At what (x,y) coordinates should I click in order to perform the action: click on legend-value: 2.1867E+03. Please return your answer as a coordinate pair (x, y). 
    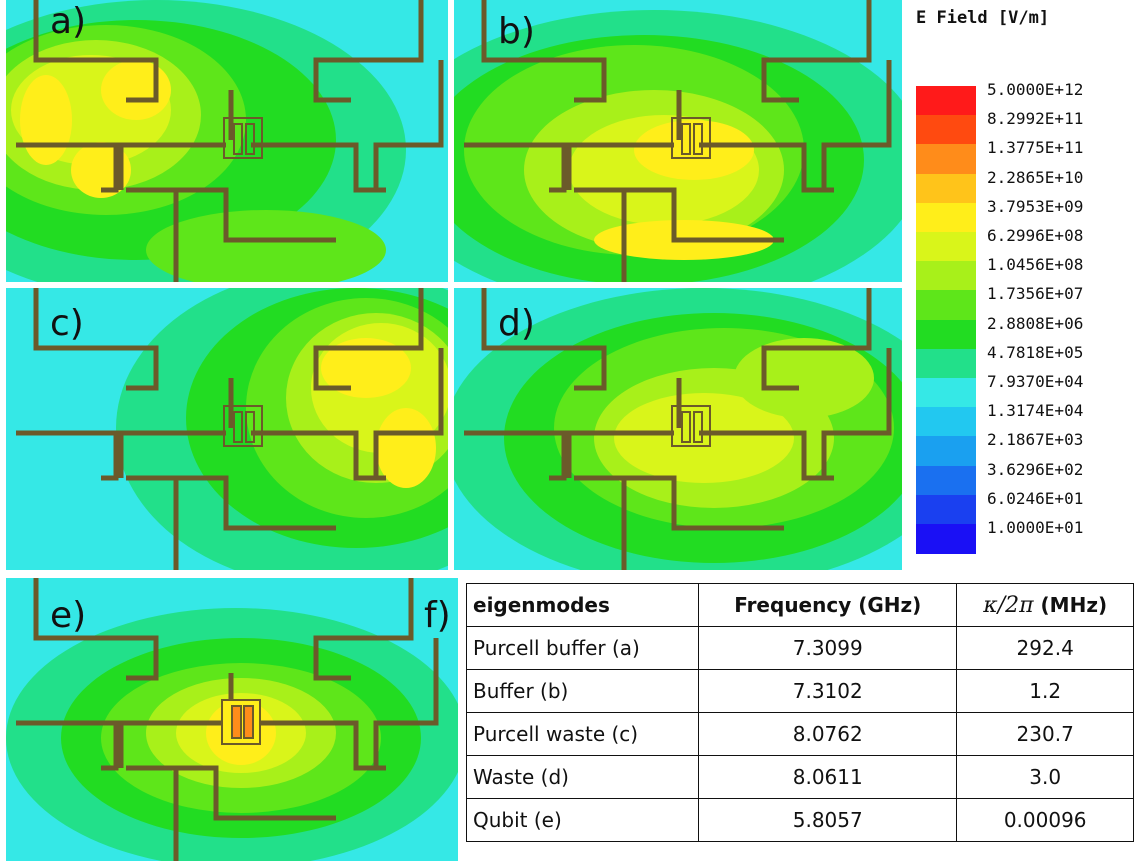
    Looking at the image, I should click on (1035, 440).